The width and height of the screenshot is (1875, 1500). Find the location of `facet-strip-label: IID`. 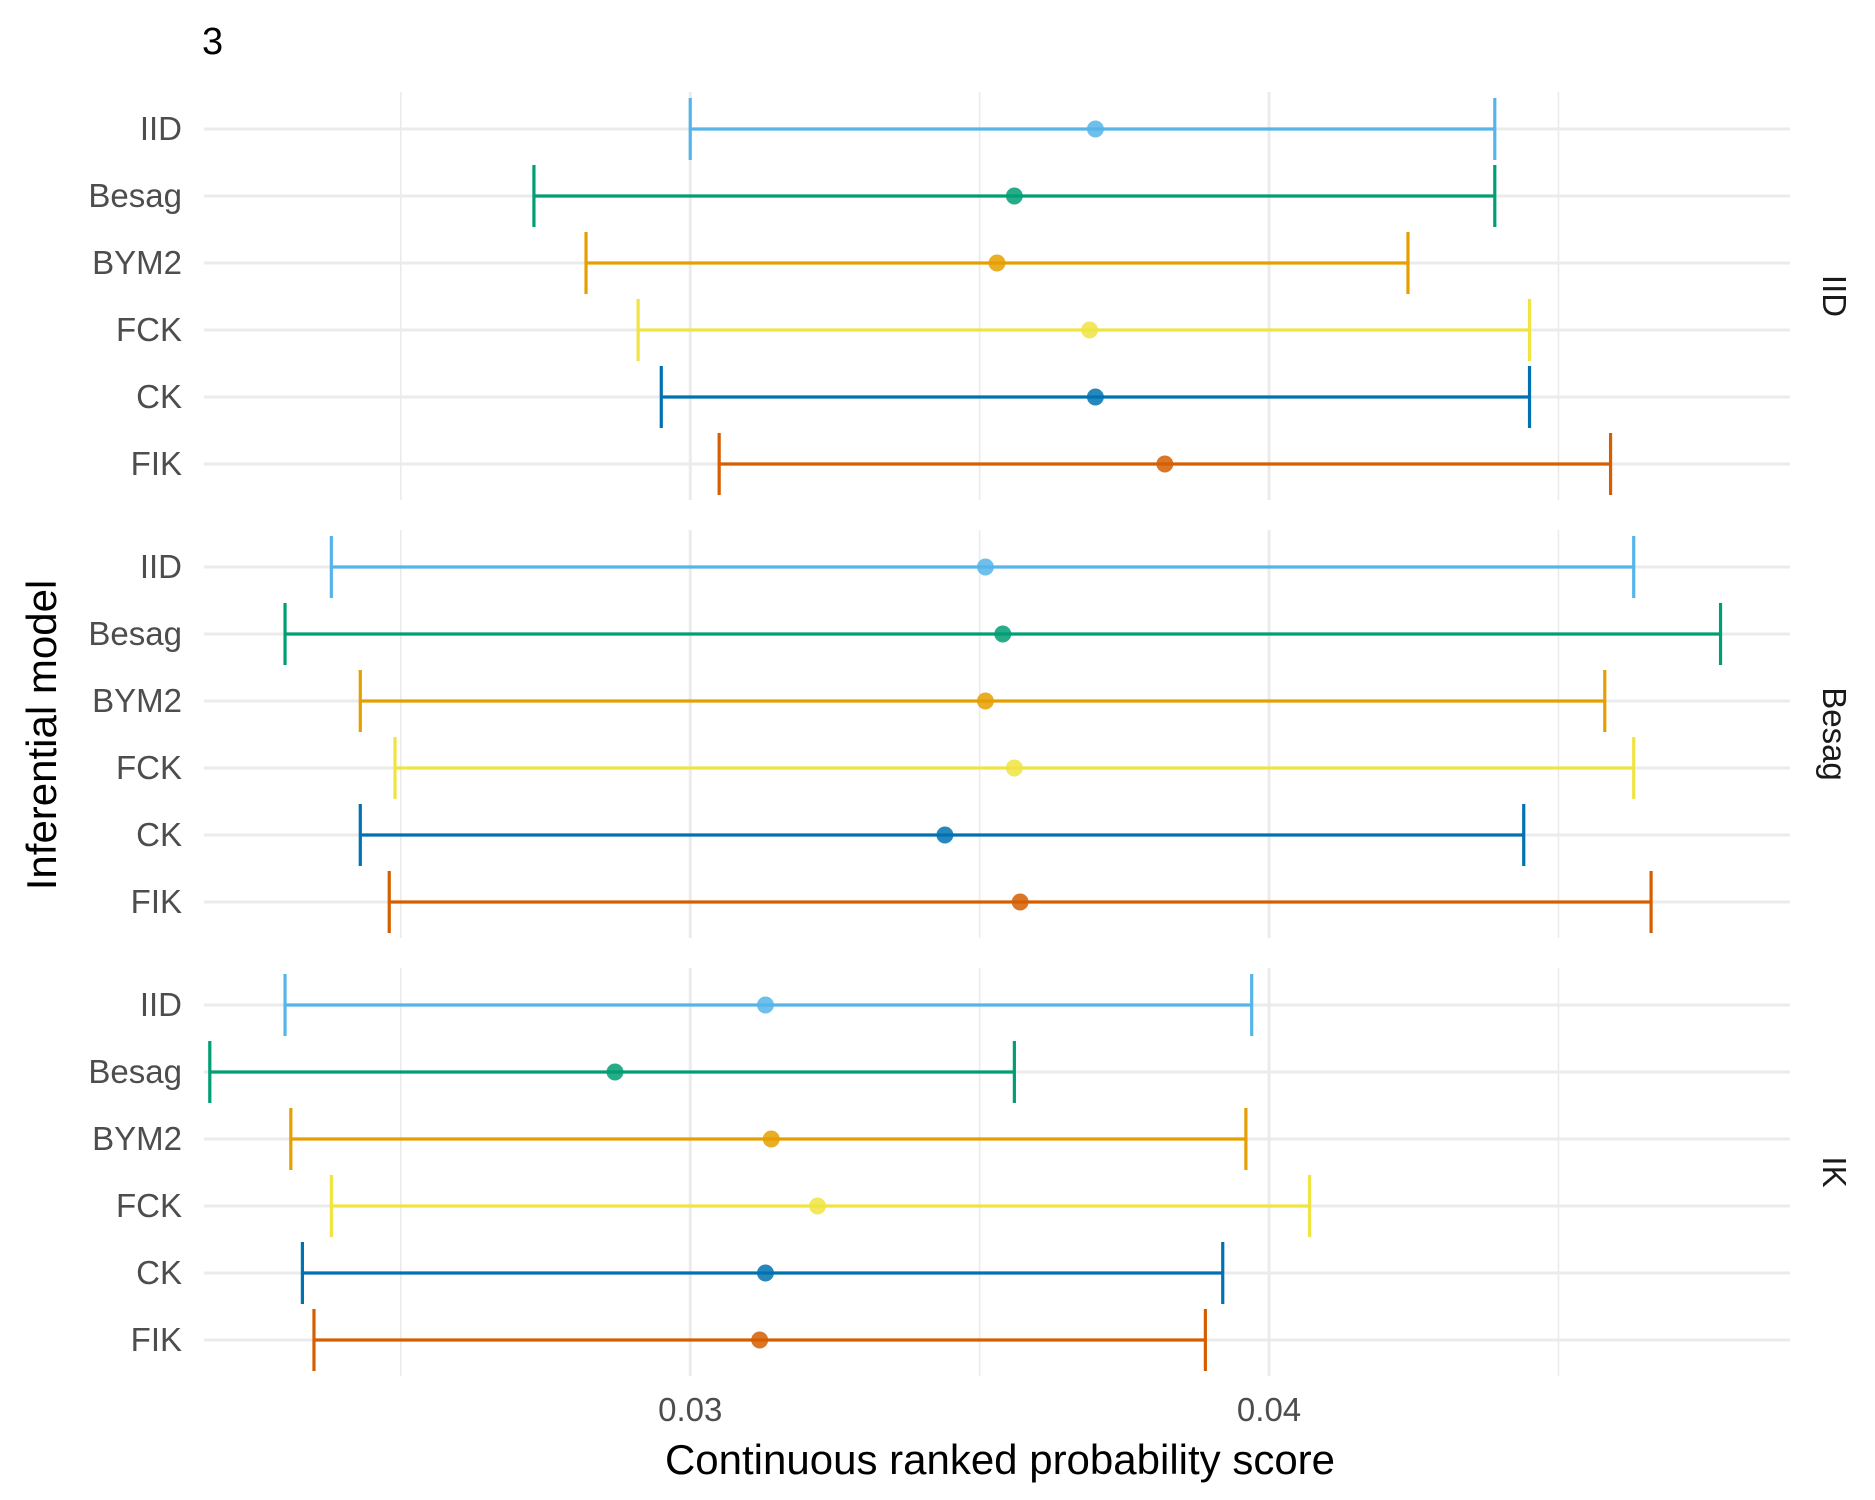

facet-strip-label: IID is located at coordinates (1834, 296).